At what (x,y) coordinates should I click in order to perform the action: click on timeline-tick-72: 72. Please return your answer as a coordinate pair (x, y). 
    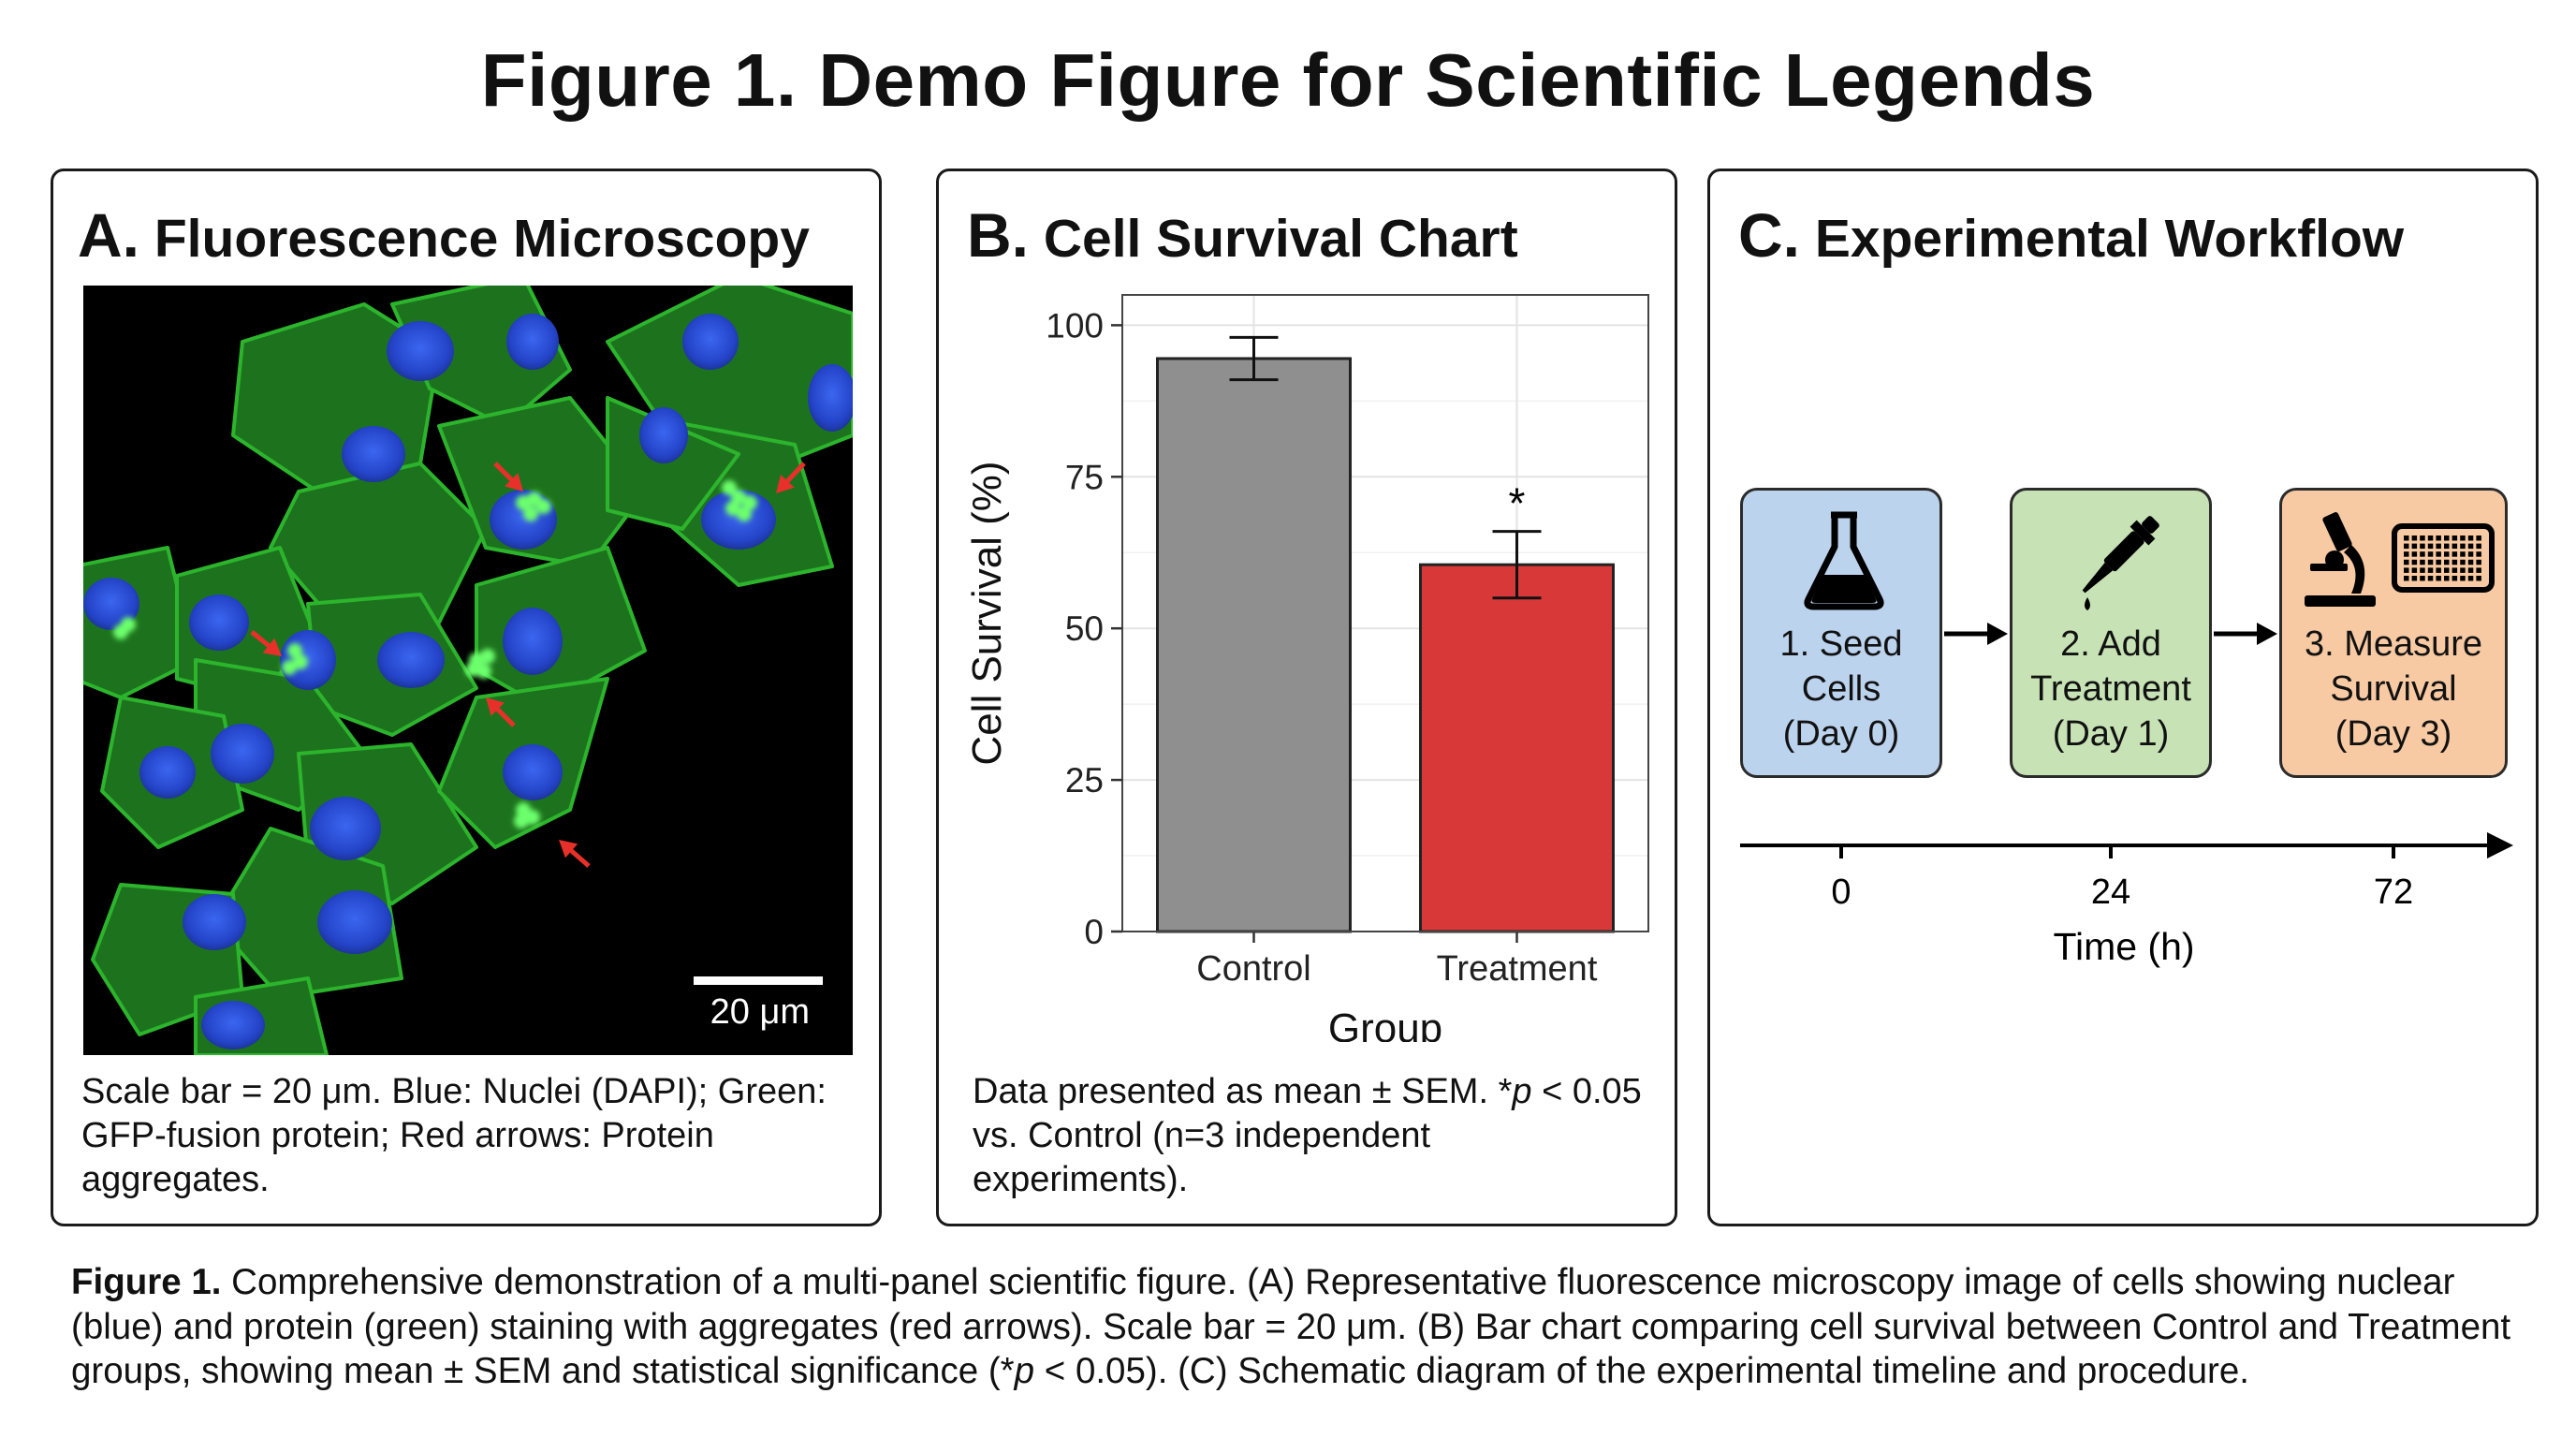
    Looking at the image, I should click on (2393, 892).